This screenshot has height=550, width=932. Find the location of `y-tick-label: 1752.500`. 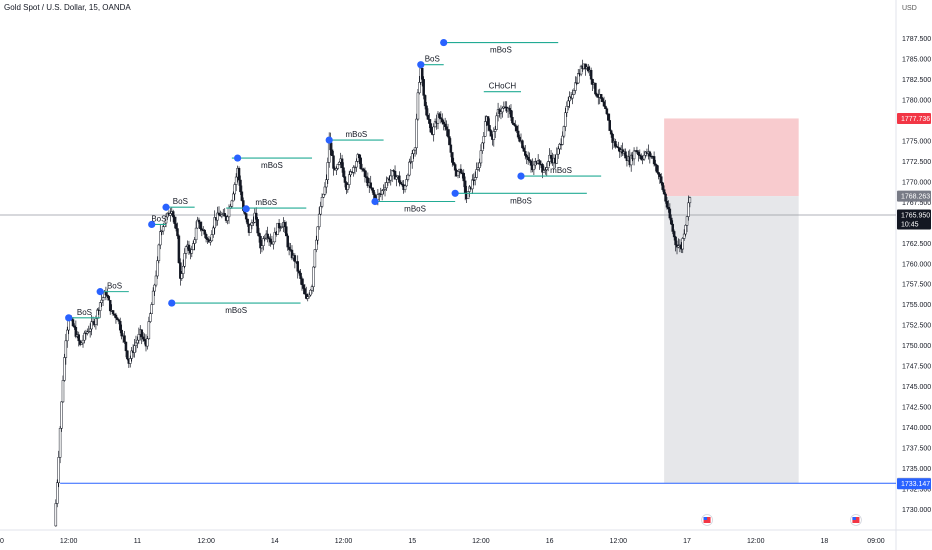

y-tick-label: 1752.500 is located at coordinates (916, 326).